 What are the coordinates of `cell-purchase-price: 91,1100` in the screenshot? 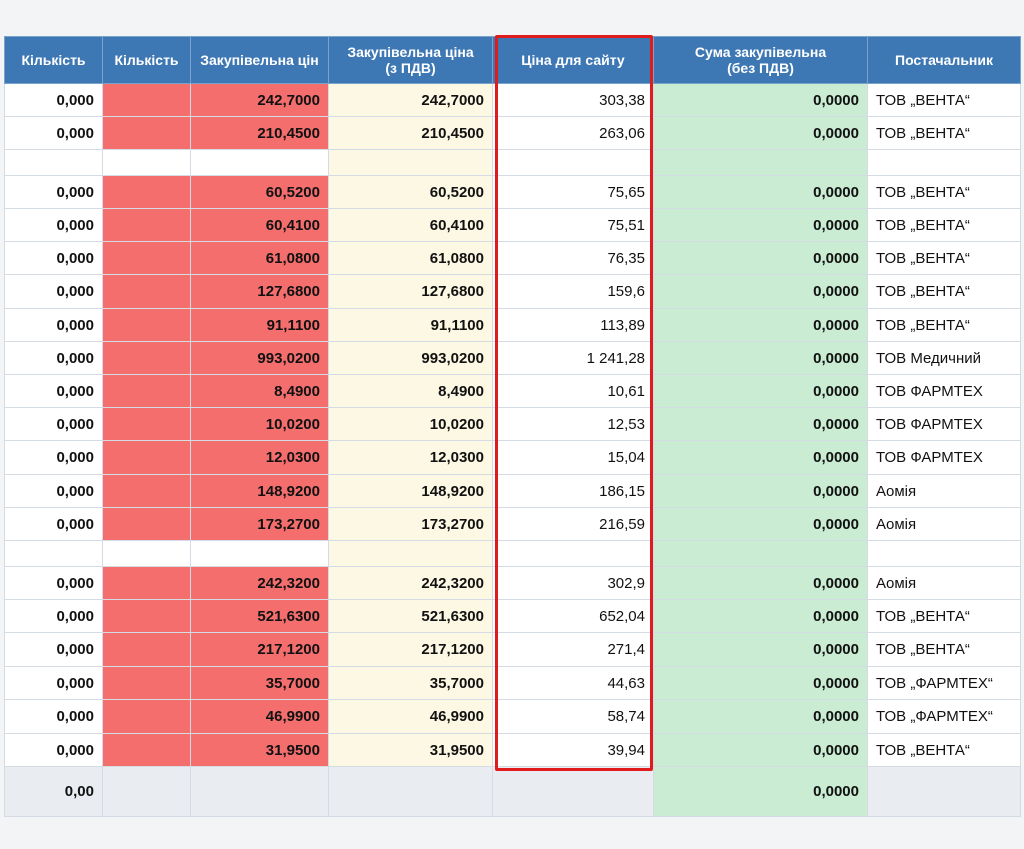 It's located at (259, 325).